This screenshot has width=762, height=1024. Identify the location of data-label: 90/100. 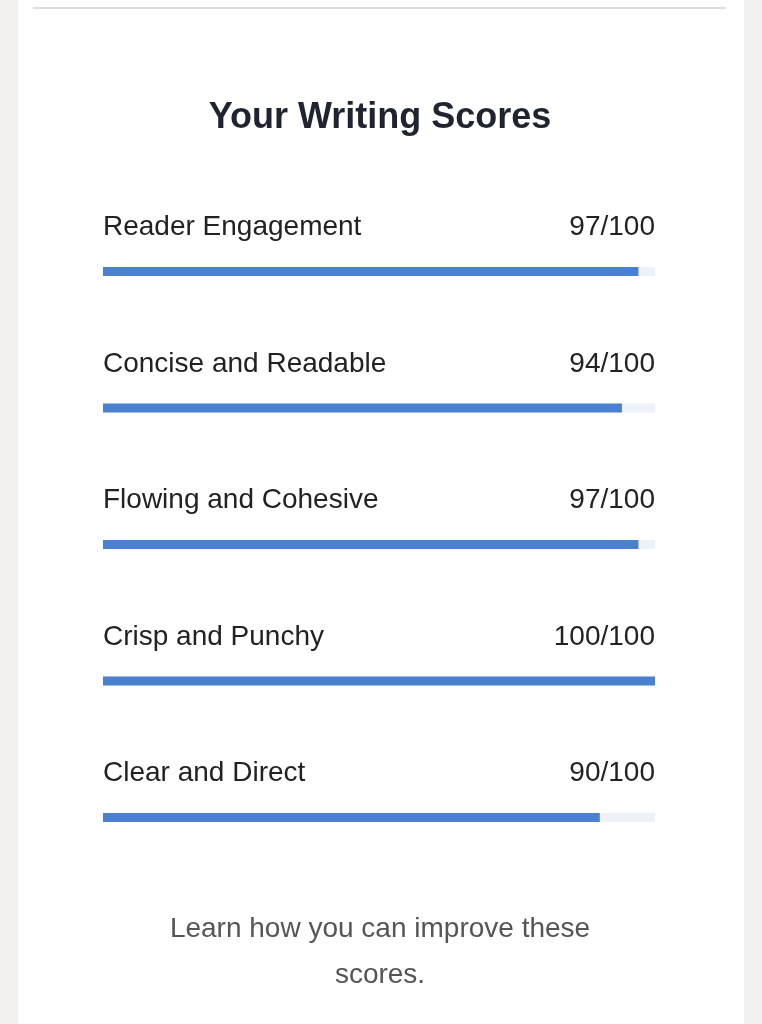
(612, 772).